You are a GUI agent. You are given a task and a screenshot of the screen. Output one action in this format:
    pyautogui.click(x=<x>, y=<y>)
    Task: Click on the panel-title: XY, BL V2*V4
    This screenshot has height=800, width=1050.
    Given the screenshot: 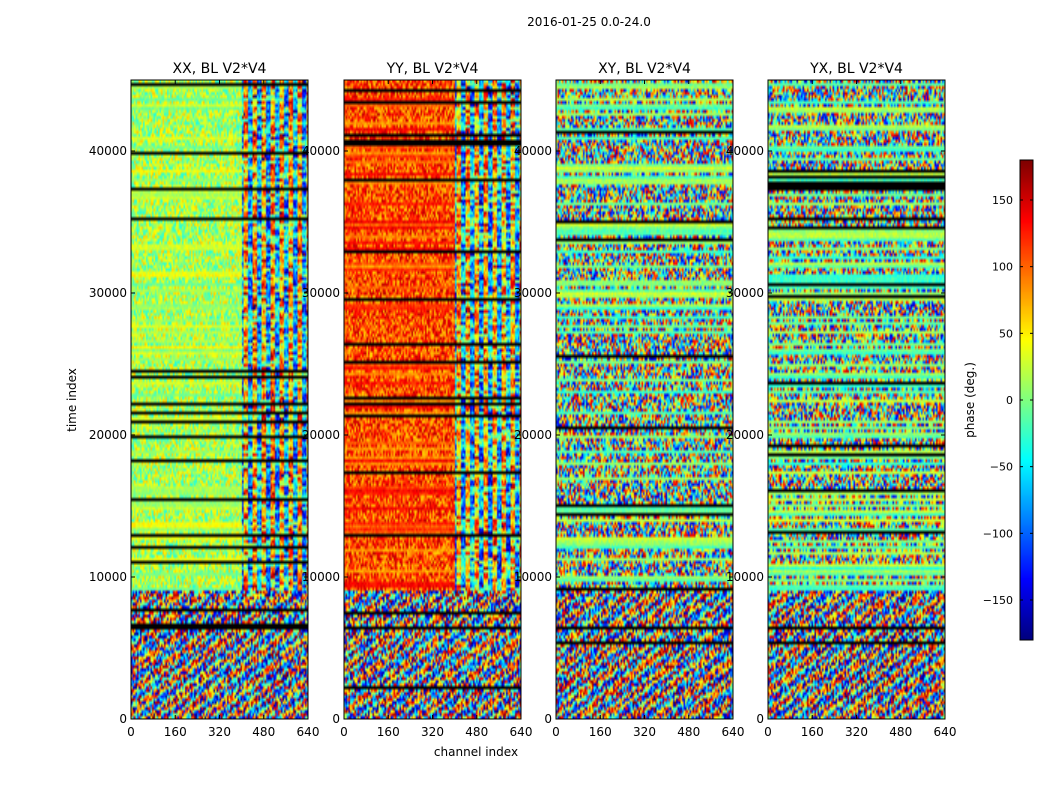 What is the action you would take?
    pyautogui.click(x=644, y=69)
    